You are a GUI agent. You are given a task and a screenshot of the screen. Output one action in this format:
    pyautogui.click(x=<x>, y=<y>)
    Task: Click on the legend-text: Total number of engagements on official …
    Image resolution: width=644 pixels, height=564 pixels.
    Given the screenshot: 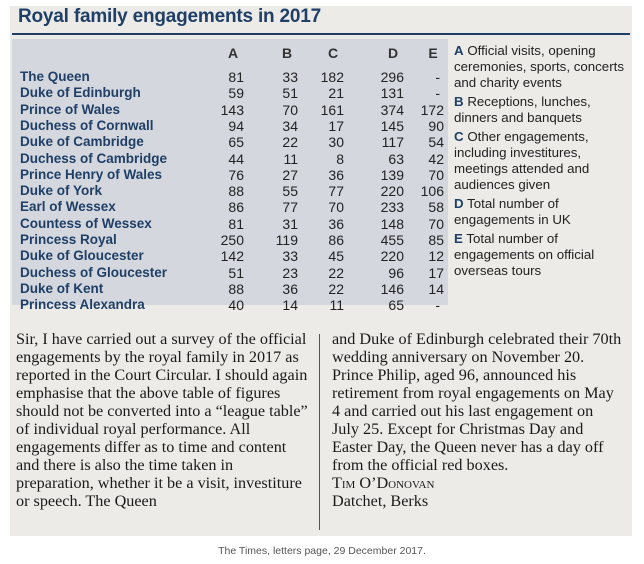 What is the action you would take?
    pyautogui.click(x=524, y=254)
    